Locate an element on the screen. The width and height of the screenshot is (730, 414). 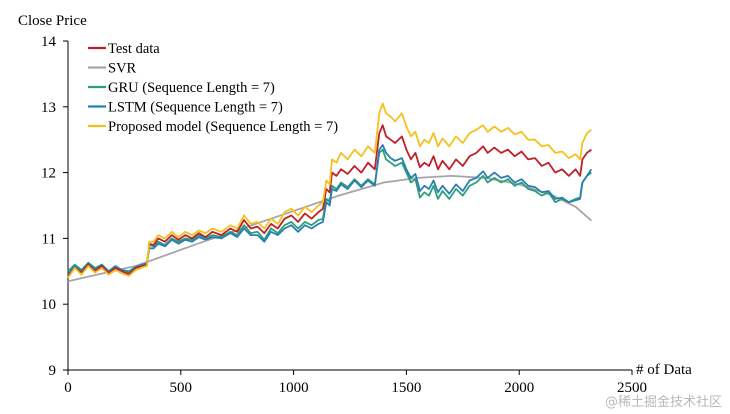
watermark: @稀土掘金技术社区 is located at coordinates (663, 402).